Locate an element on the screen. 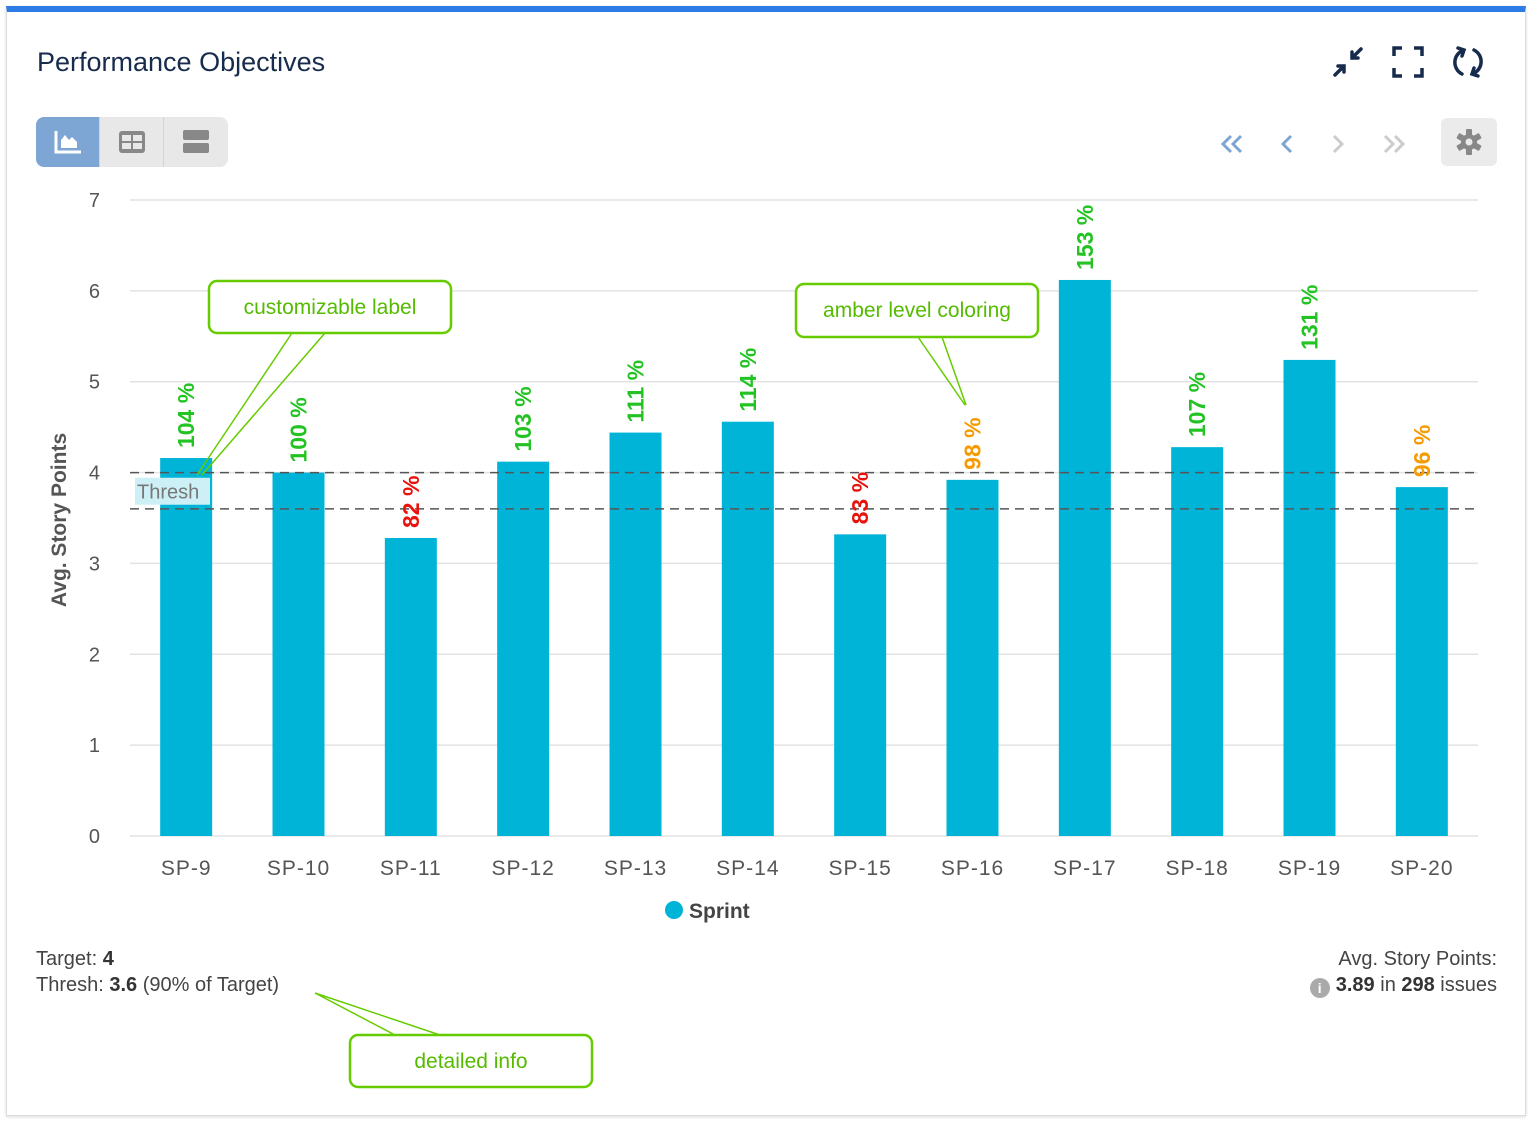 This screenshot has width=1536, height=1124. page-title: Performance Objectives is located at coordinates (181, 62).